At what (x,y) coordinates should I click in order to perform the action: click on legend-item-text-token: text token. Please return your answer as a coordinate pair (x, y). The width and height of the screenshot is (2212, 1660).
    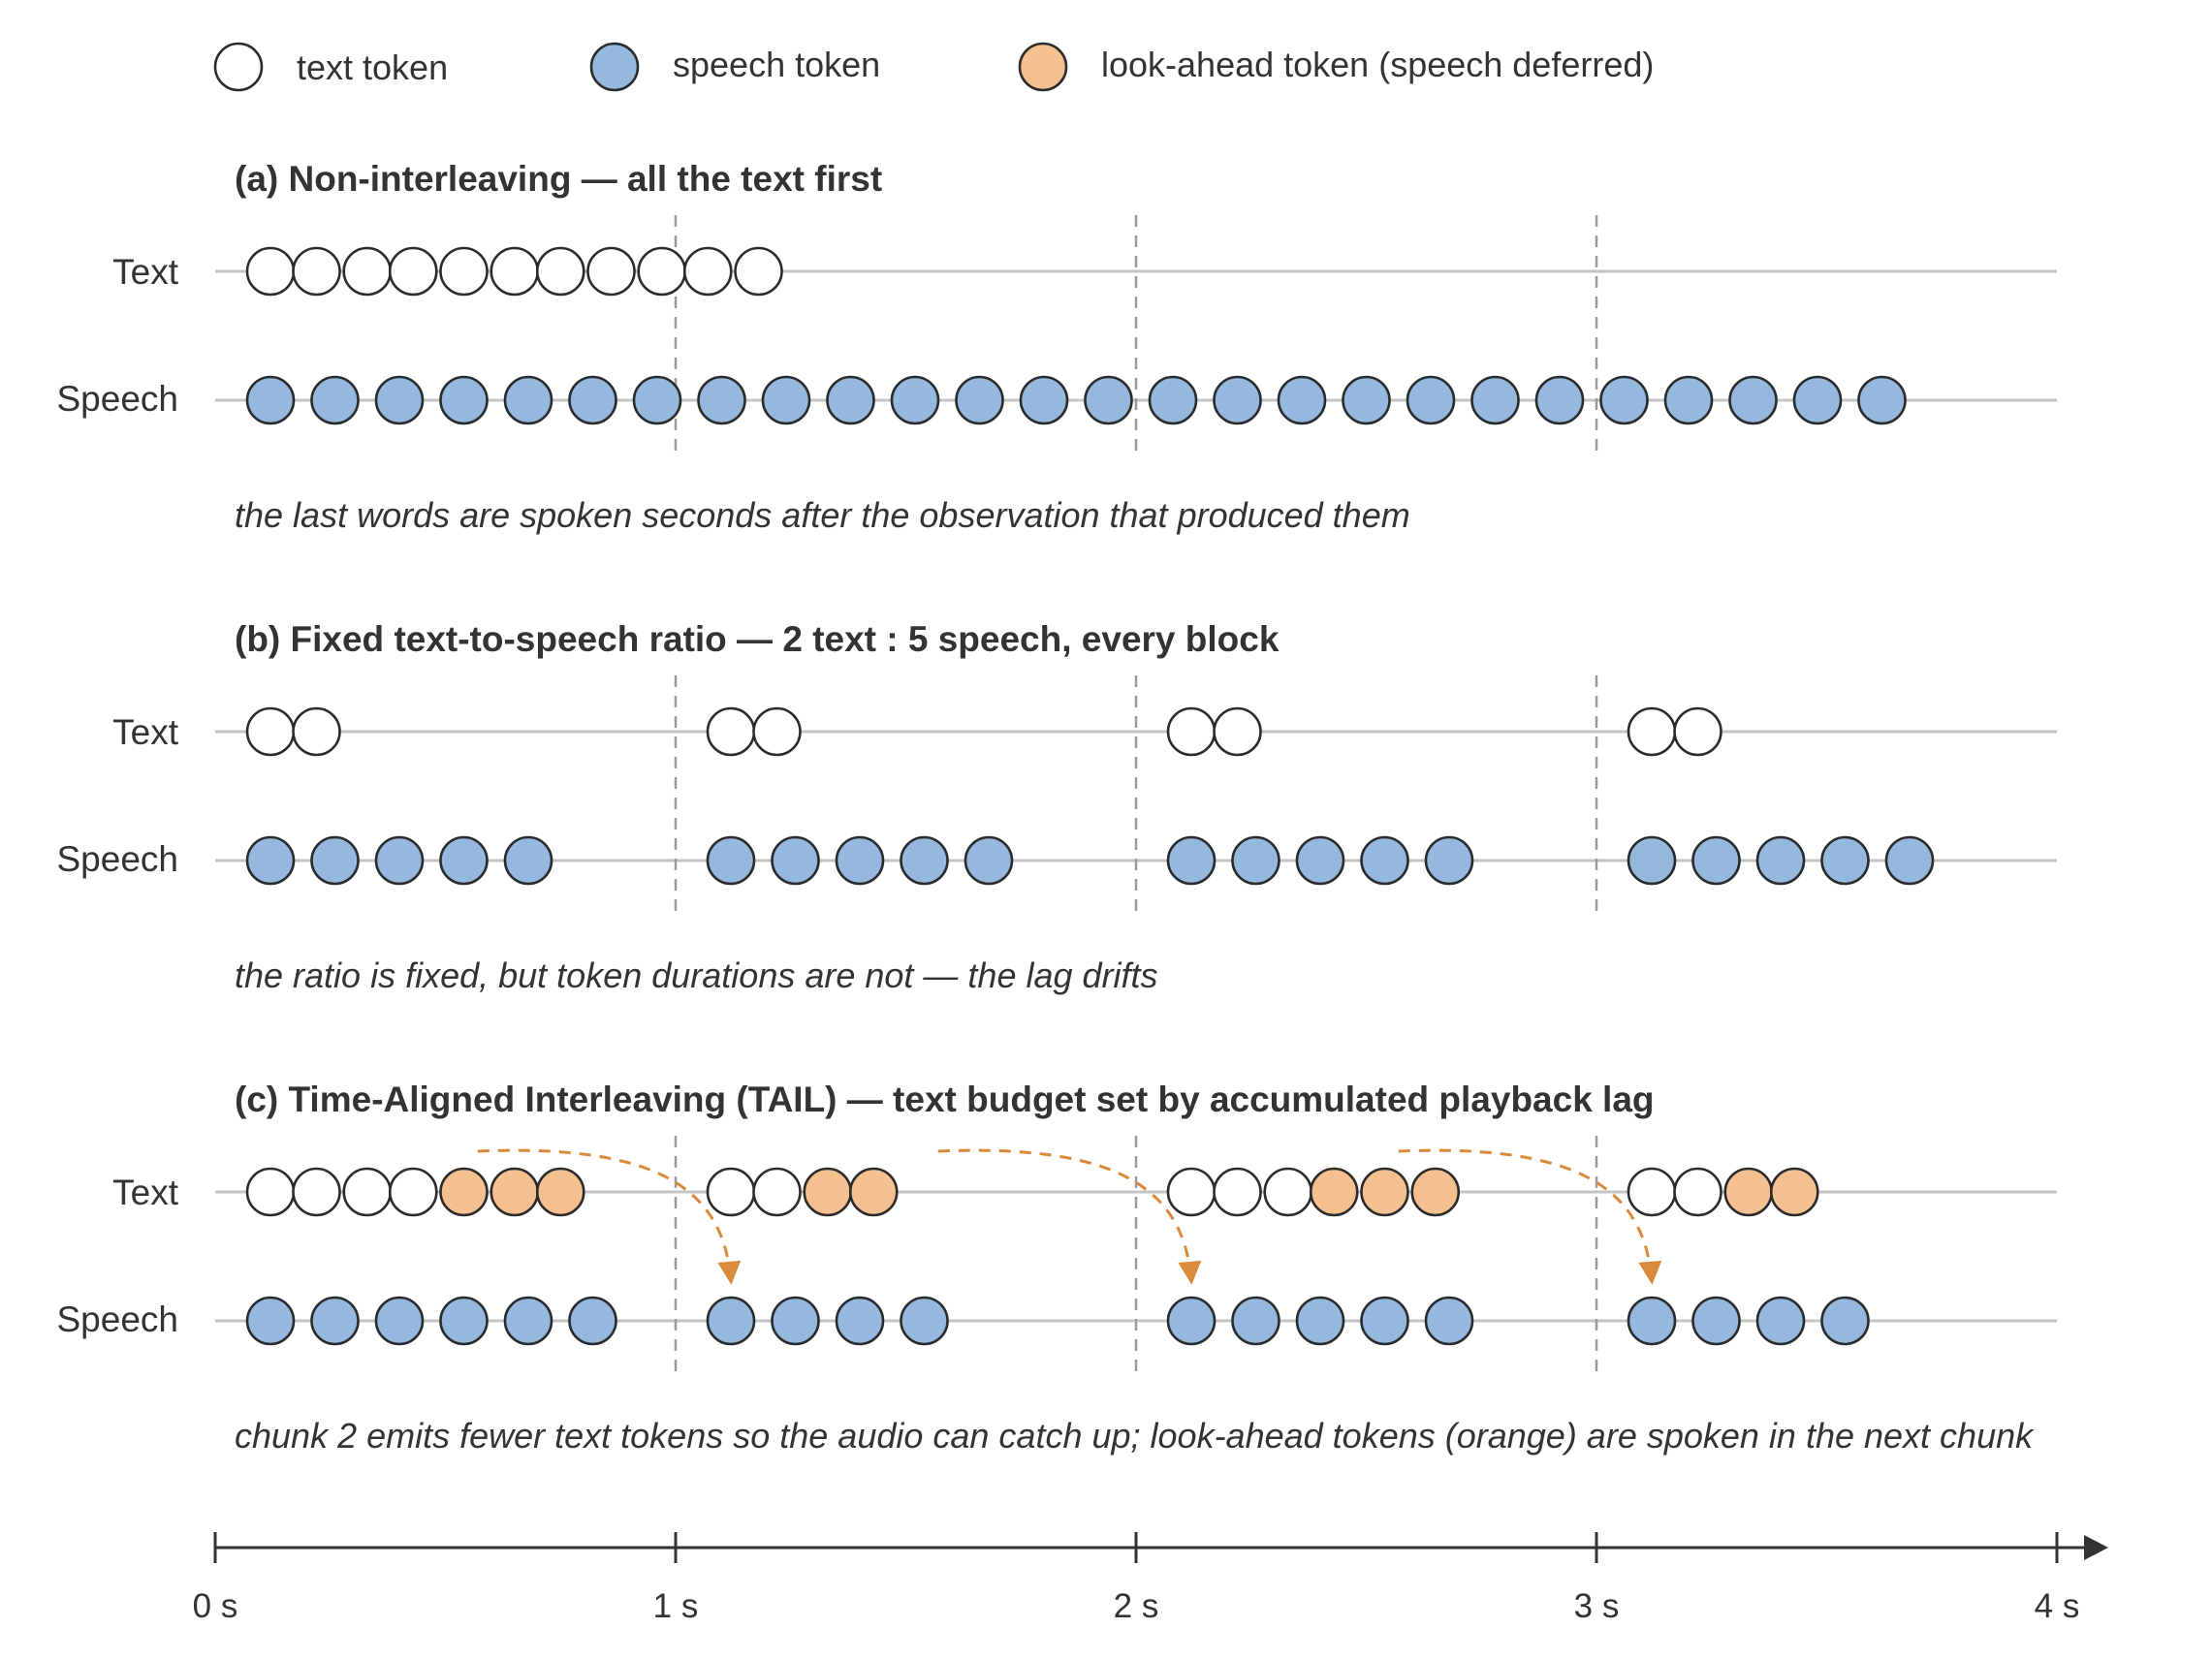
    Looking at the image, I should click on (330, 67).